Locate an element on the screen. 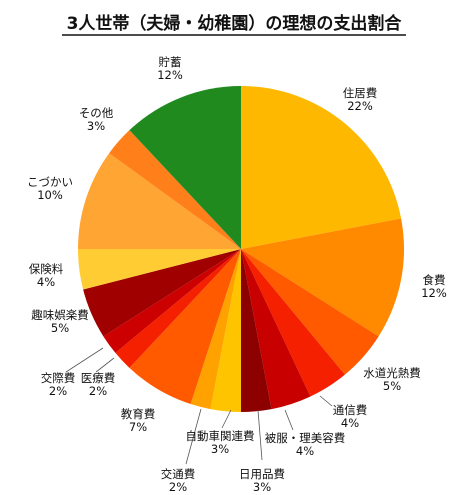  chart-title: 3人世帯（夫婦・幼稚園）の理想の支出割合 is located at coordinates (235, 23).